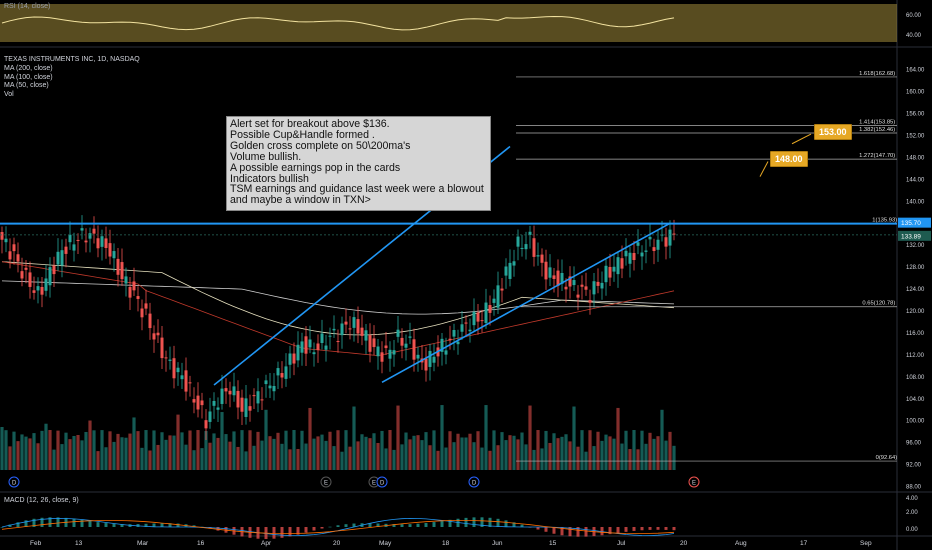 Image resolution: width=932 pixels, height=550 pixels. I want to click on macd-tick: 2.00, so click(912, 513).